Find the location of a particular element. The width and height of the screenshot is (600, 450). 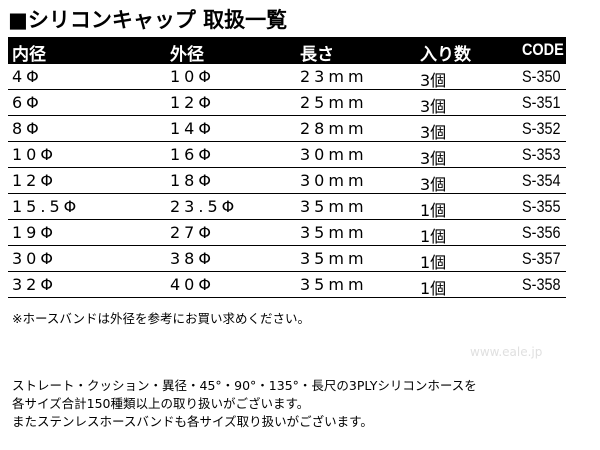

cell-inner-diameter: 30Φ is located at coordinates (34, 258).